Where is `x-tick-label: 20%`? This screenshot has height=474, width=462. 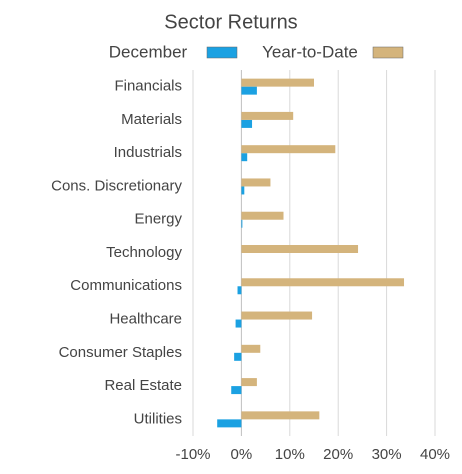
x-tick-label: 20% is located at coordinates (338, 454).